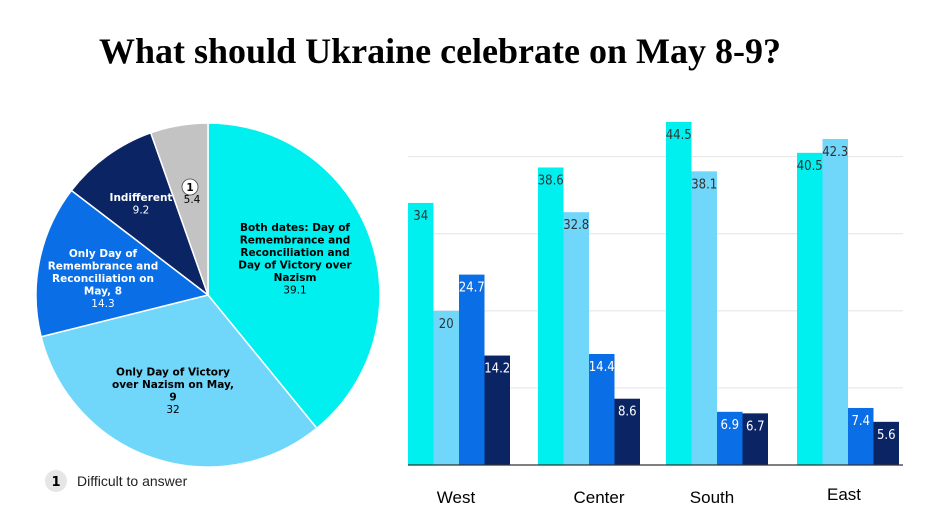  Describe the element at coordinates (173, 372) in the screenshot. I see `slice-label: Only Day of Victory` at that location.